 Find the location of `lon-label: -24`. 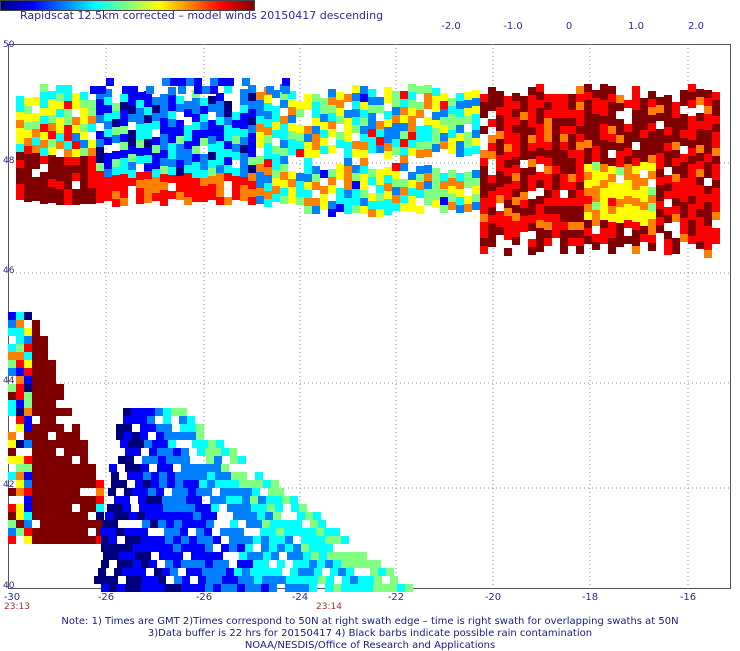

lon-label: -24 is located at coordinates (300, 597).